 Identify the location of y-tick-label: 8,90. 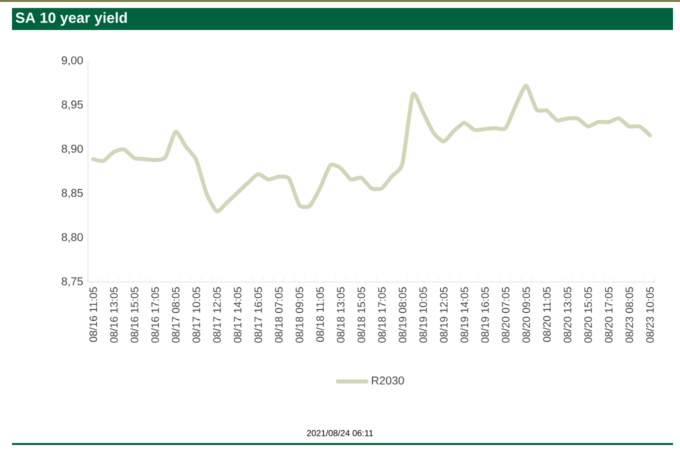
(72, 149).